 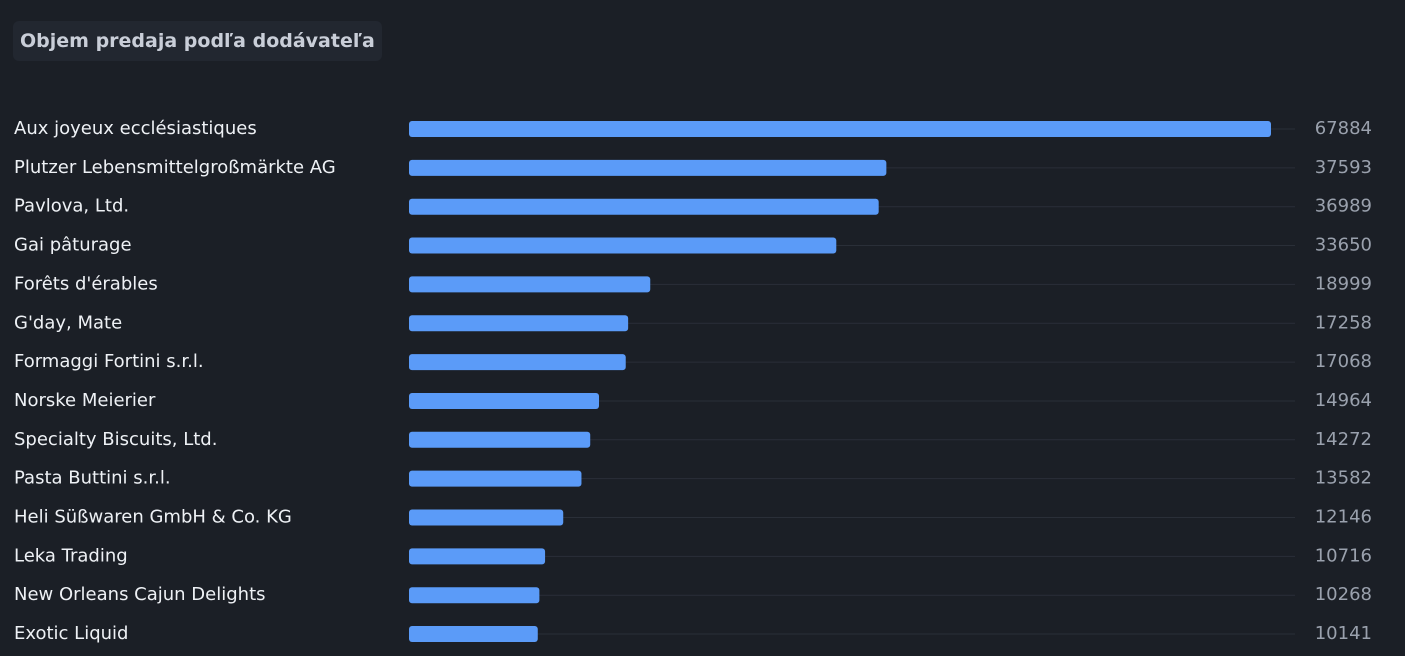 What do you see at coordinates (1343, 167) in the screenshot?
I see `value-label: 37593` at bounding box center [1343, 167].